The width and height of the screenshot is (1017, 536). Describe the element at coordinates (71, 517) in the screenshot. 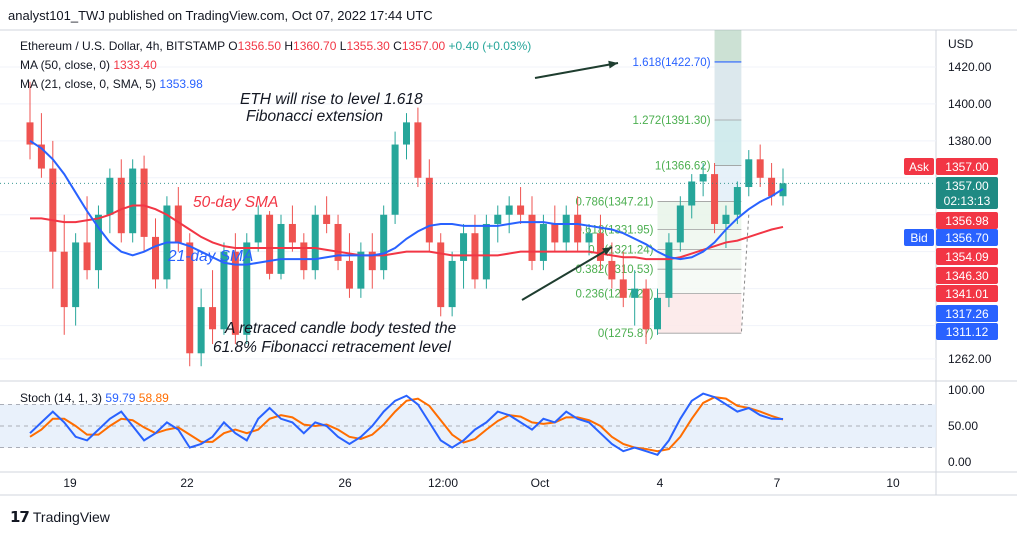

I see `brand-label: TradingView` at that location.